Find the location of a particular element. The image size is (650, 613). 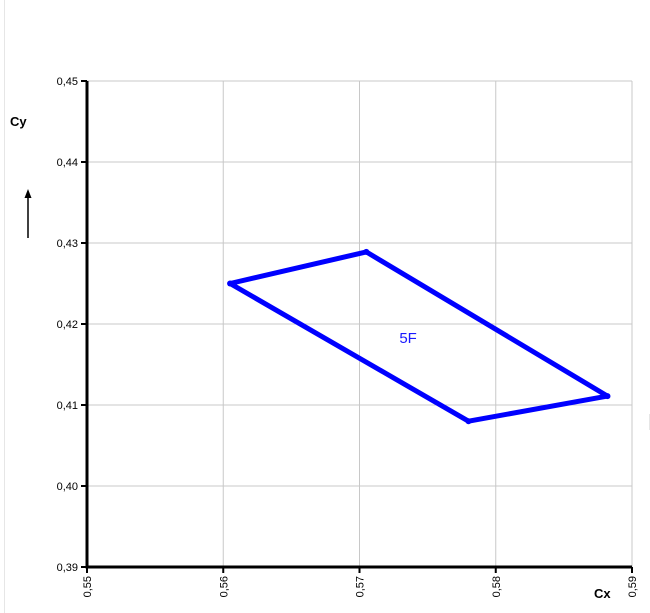

x-tick-label: 0,59 is located at coordinates (633, 586).